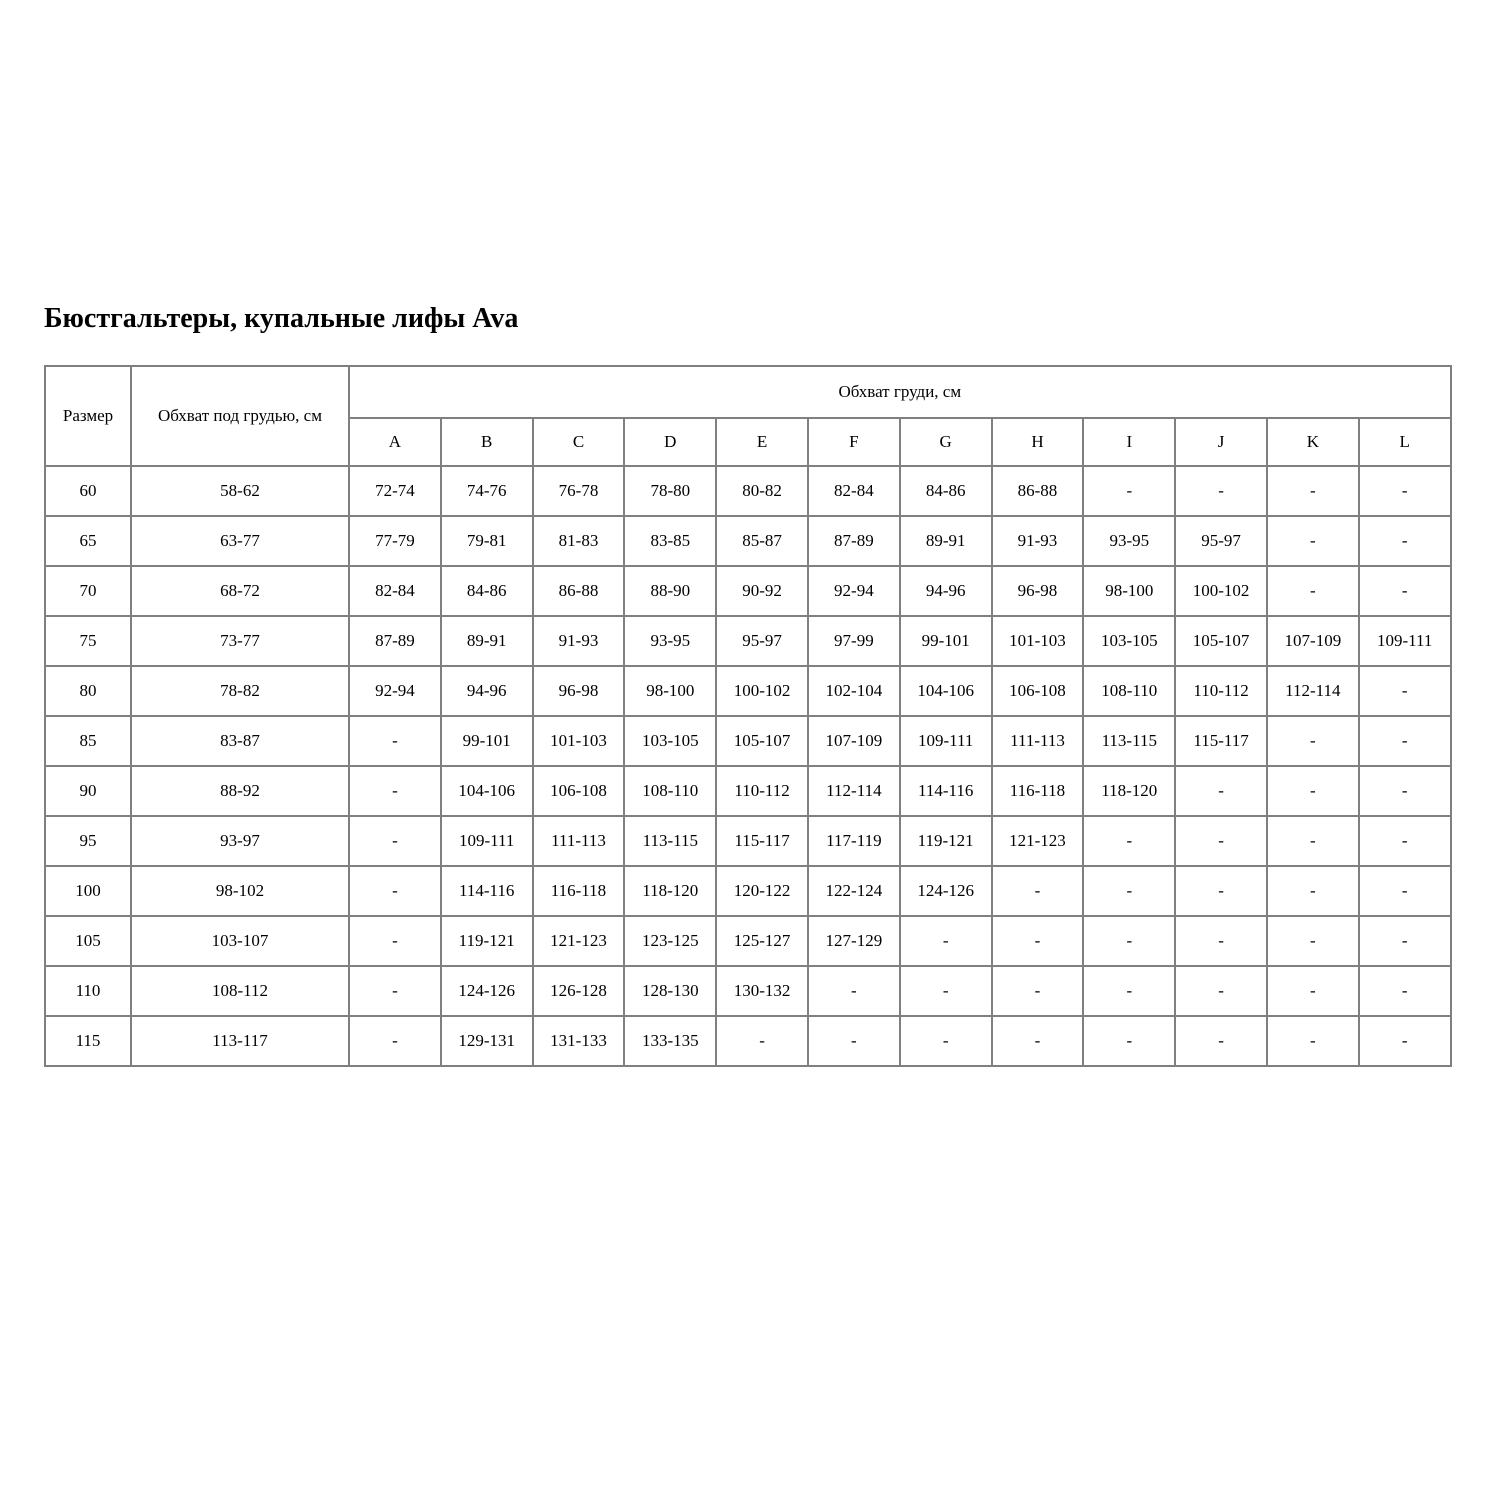 This screenshot has height=1488, width=1488. What do you see at coordinates (395, 641) in the screenshot?
I see `cup-range-cell: 87-89` at bounding box center [395, 641].